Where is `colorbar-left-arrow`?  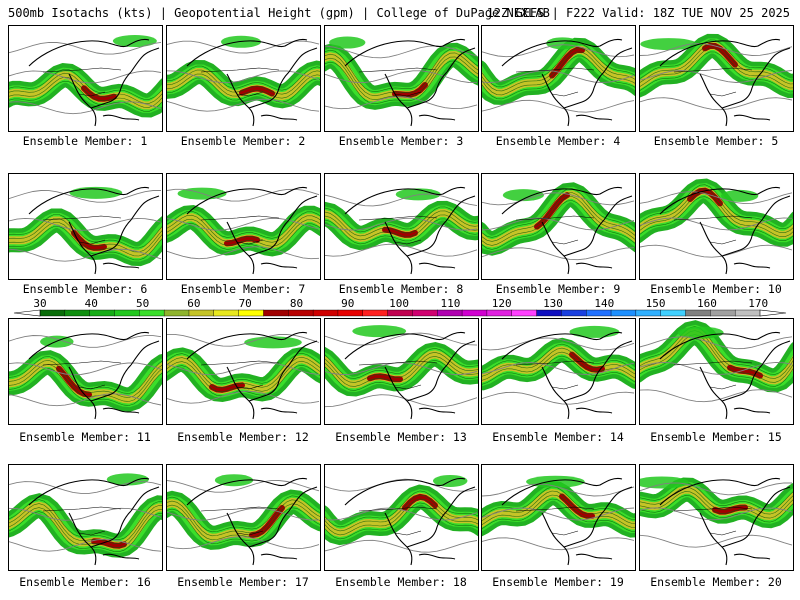 colorbar-left-arrow is located at coordinates (27, 313).